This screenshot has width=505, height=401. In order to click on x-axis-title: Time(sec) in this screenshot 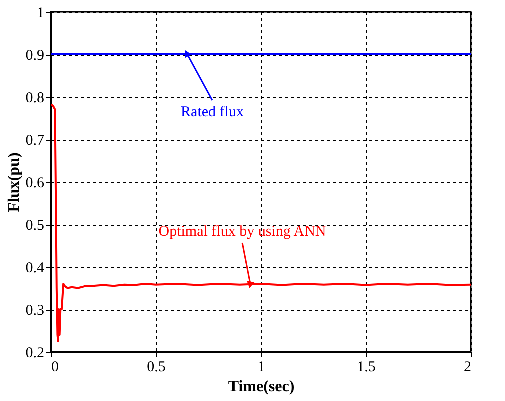, I will do `click(261, 387)`.